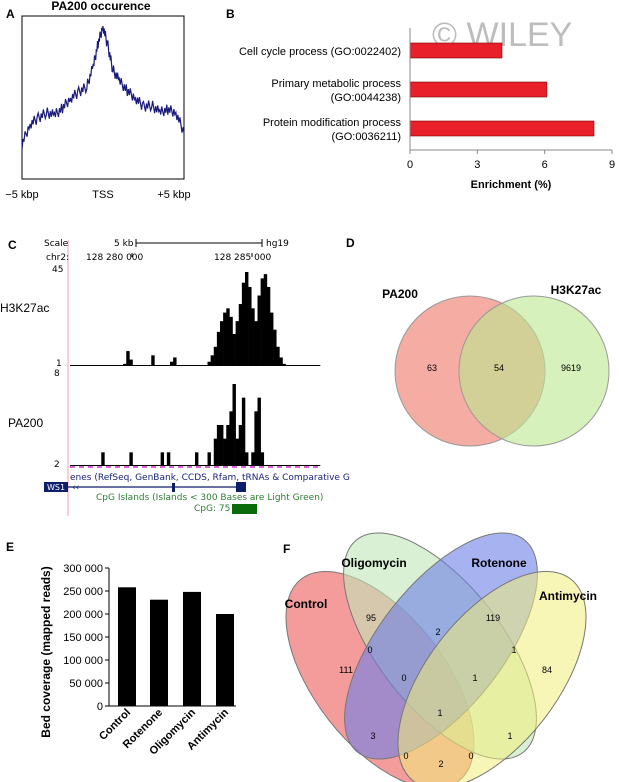 This screenshot has height=782, width=619. What do you see at coordinates (24, 308) in the screenshot?
I see `panel-c-track1-name: H3K27ac` at bounding box center [24, 308].